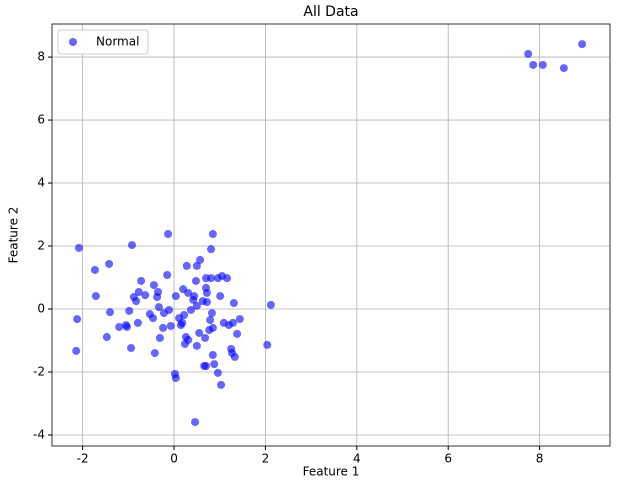 Image resolution: width=620 pixels, height=490 pixels. I want to click on legend-label: Normal, so click(117, 42).